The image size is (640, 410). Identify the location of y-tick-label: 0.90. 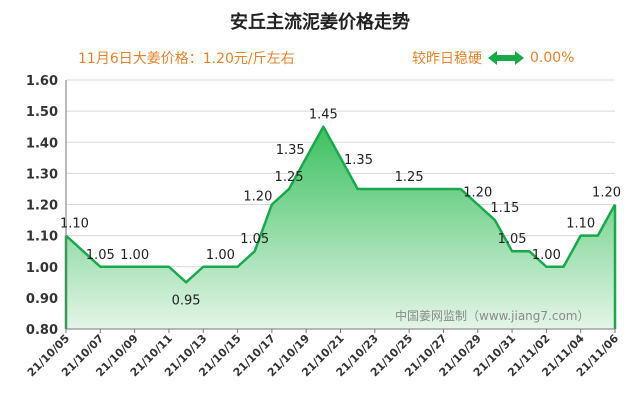
(42, 299).